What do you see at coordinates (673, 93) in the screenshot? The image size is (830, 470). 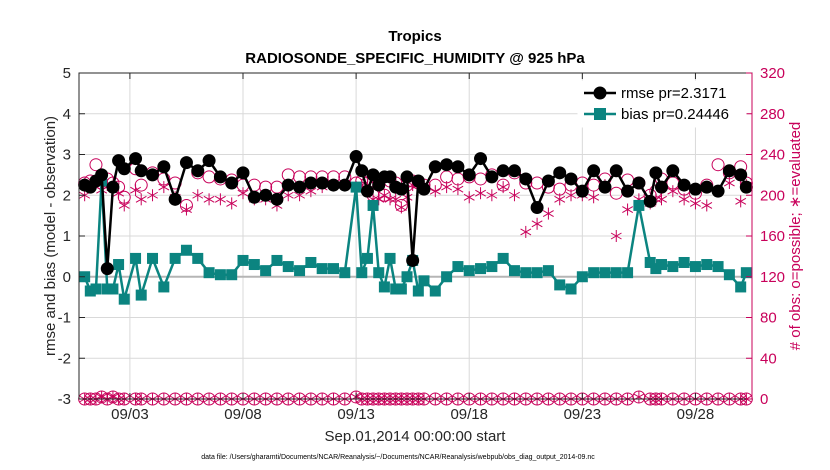 I see `legend-rmse-label: rmse pr=2.3171` at bounding box center [673, 93].